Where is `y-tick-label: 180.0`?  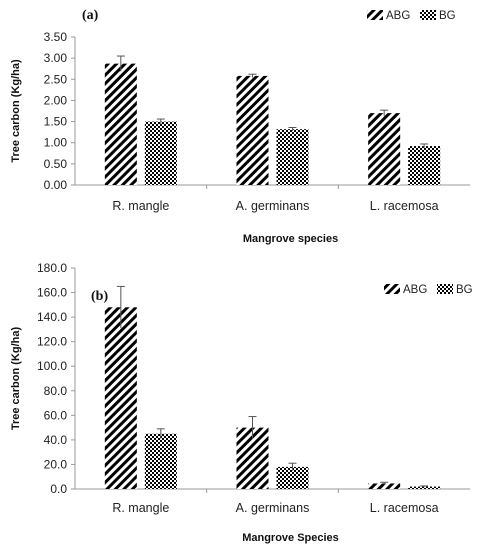
y-tick-label: 180.0 is located at coordinates (52, 268).